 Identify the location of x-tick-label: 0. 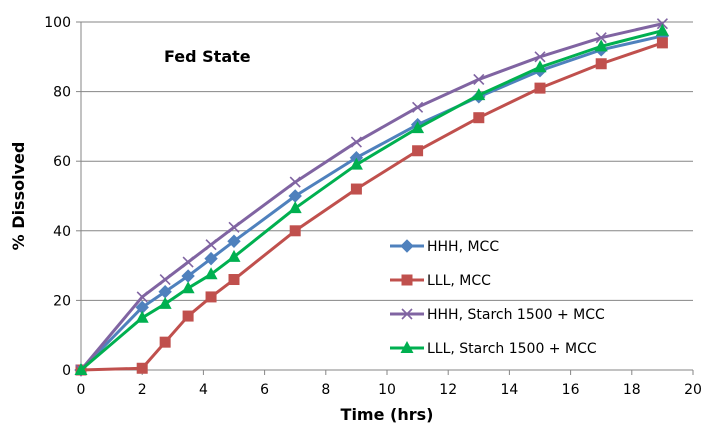
(81, 390).